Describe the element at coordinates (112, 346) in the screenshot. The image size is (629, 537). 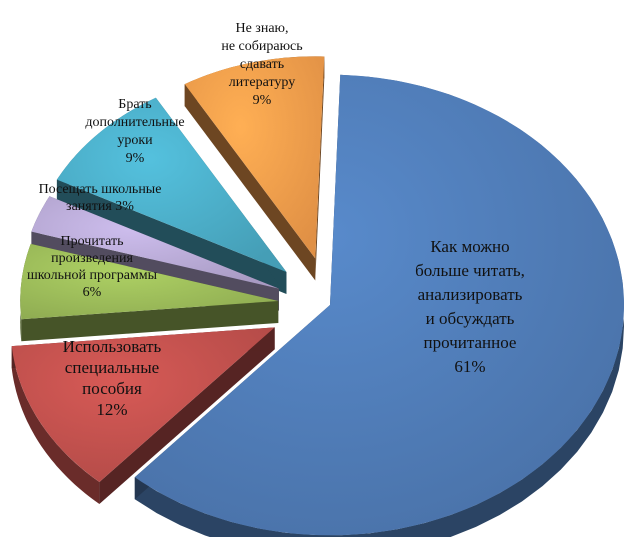
I see `slice-label-line: Использовать` at that location.